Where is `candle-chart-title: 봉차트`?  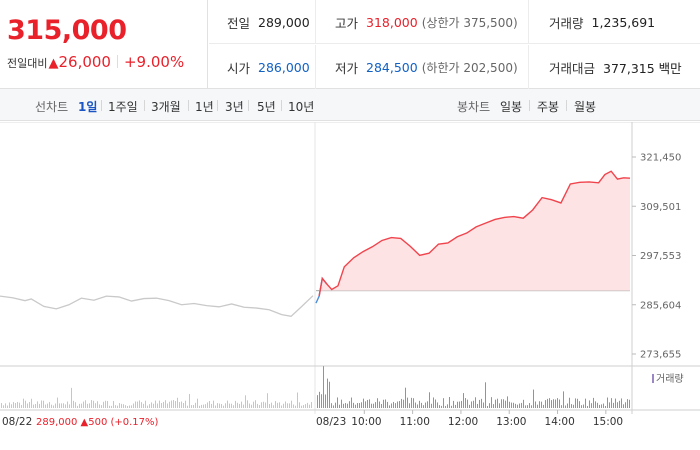 candle-chart-title: 봉차트 is located at coordinates (474, 107).